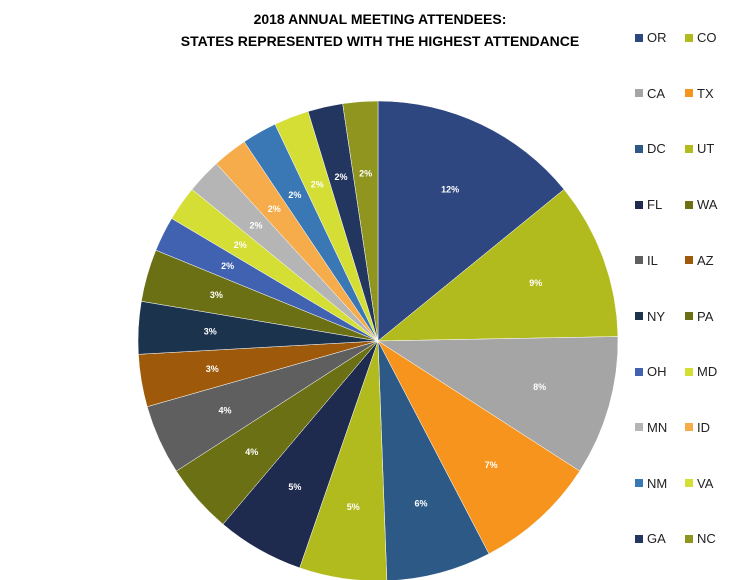  Describe the element at coordinates (450, 189) in the screenshot. I see `data-label-or: 12%` at that location.